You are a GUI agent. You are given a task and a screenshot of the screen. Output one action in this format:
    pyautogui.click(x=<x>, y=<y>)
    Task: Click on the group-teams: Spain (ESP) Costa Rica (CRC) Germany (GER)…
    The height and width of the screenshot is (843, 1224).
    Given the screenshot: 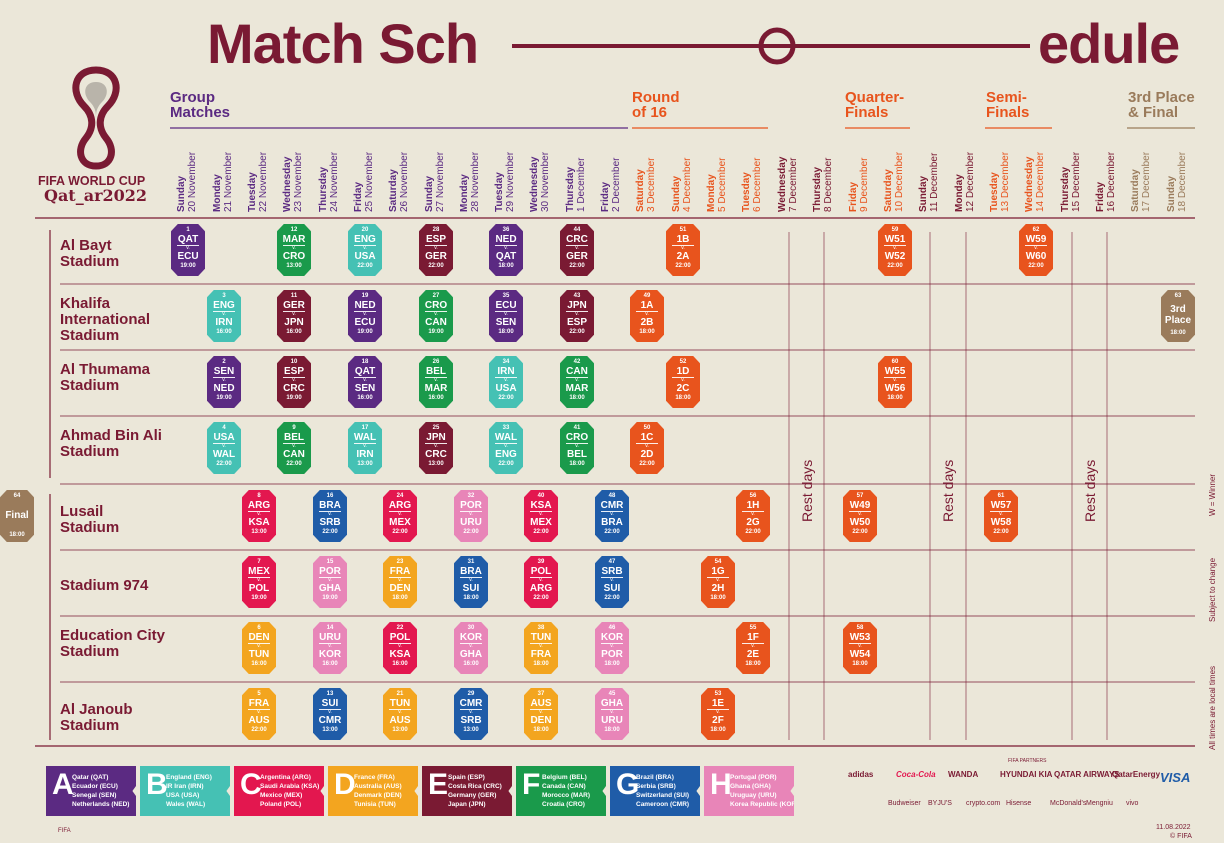 What is the action you would take?
    pyautogui.click(x=475, y=791)
    